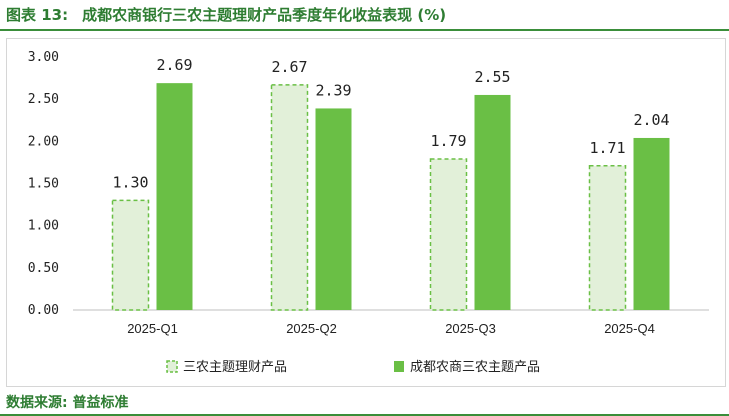  I want to click on data-label-series-2: 2.39, so click(333, 90).